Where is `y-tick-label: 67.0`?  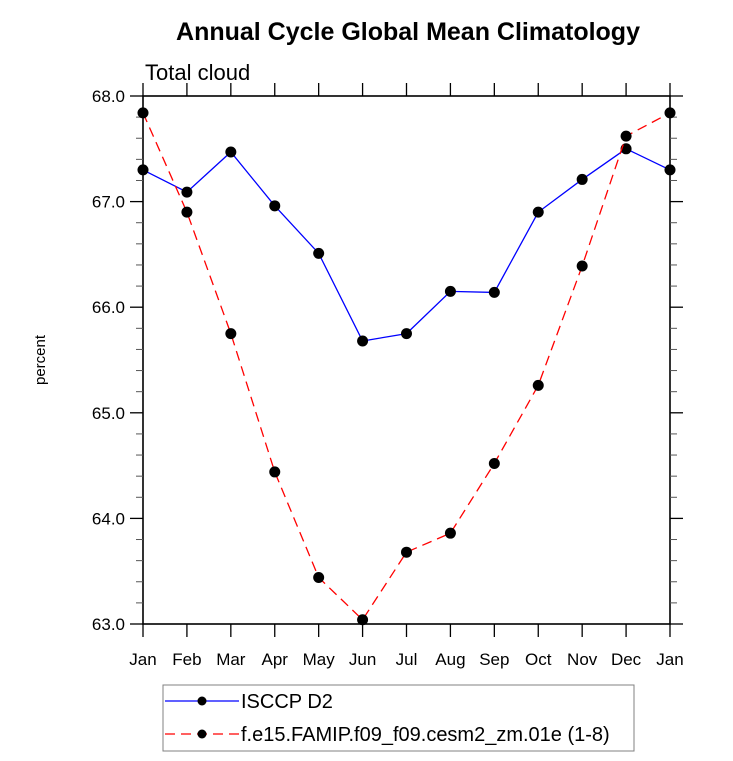 y-tick-label: 67.0 is located at coordinates (108, 202).